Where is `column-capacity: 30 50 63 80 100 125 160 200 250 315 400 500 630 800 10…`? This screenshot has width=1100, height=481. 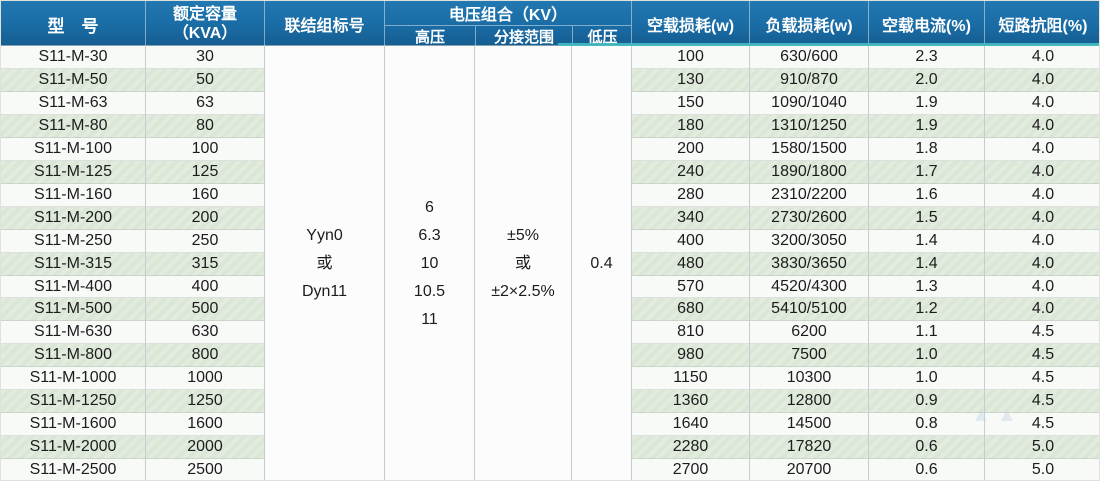 column-capacity: 30 50 63 80 100 125 160 200 250 315 400 500 630 800 10… is located at coordinates (204, 263).